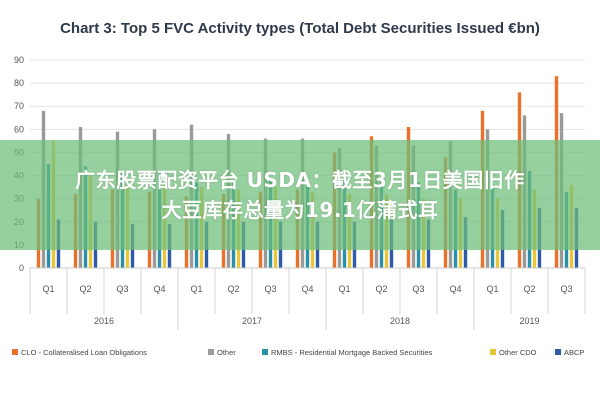 This screenshot has width=600, height=400. Describe the element at coordinates (19, 106) in the screenshot. I see `y-tick-label: 70` at that location.